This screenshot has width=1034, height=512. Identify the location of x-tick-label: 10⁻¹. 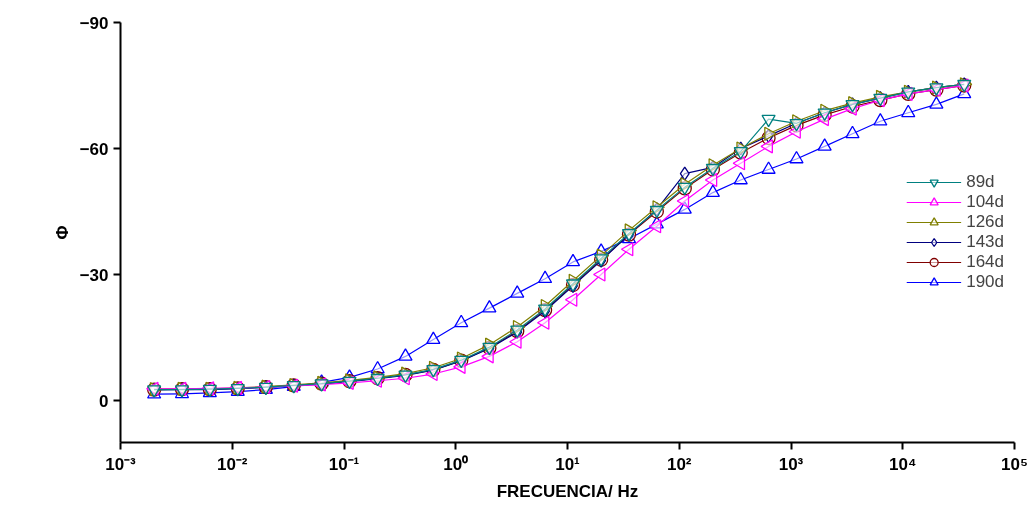
(344, 464).